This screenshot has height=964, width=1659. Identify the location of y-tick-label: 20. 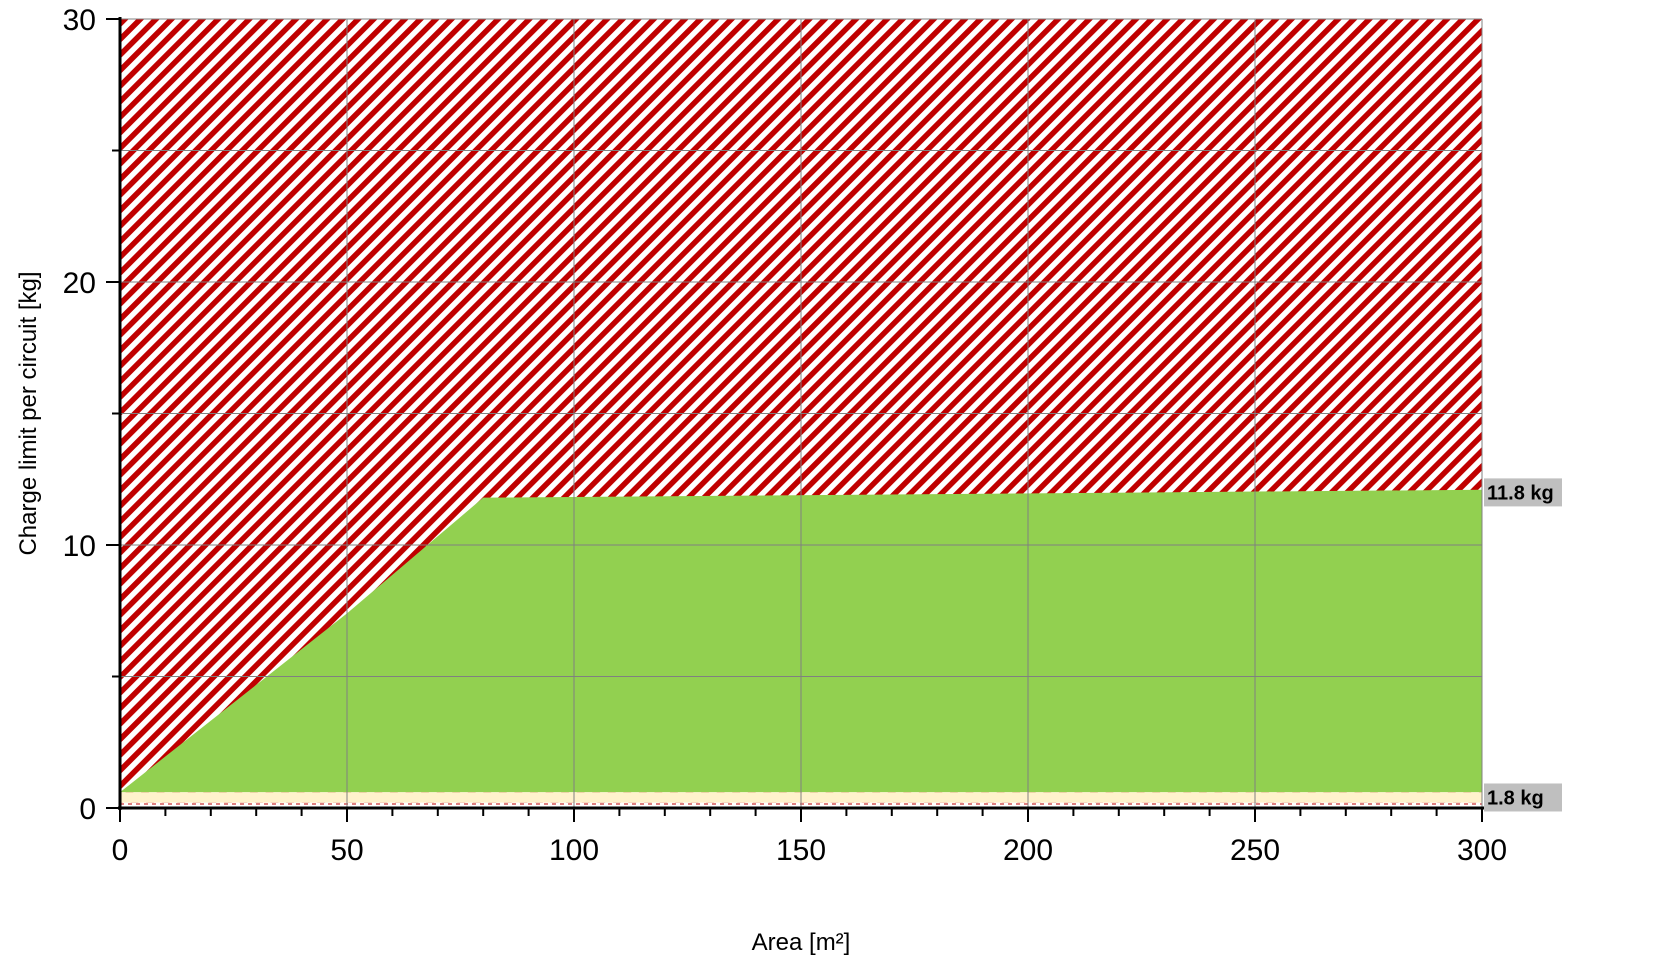
(79, 283).